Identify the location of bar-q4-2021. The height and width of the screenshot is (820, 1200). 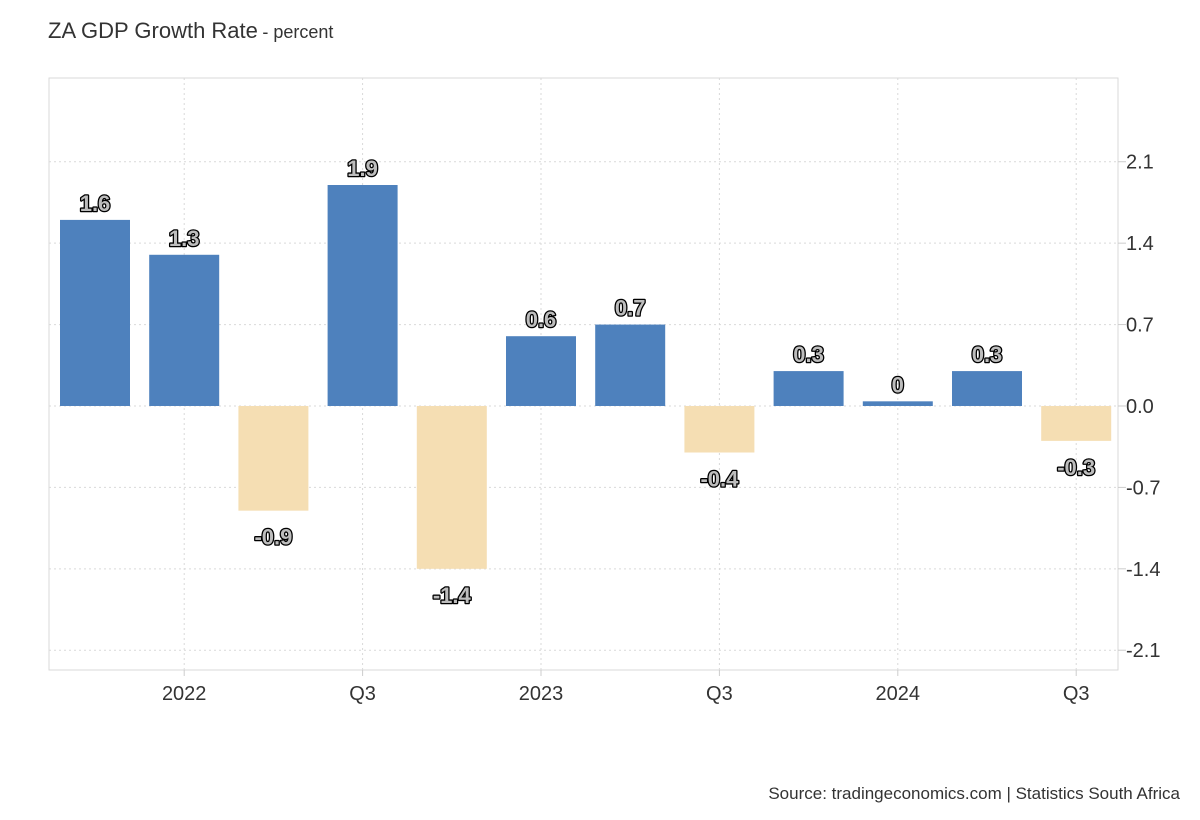
(95, 312).